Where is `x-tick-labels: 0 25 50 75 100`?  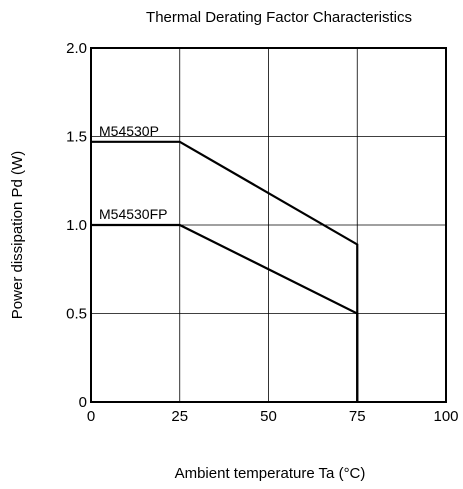 x-tick-labels: 0 25 50 75 100 is located at coordinates (273, 416).